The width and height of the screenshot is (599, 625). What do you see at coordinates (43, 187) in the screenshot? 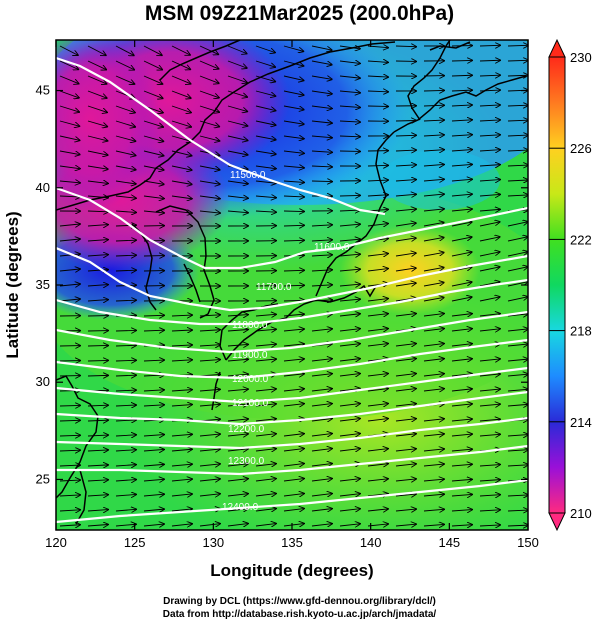
I see `y-tick-label: 40` at bounding box center [43, 187].